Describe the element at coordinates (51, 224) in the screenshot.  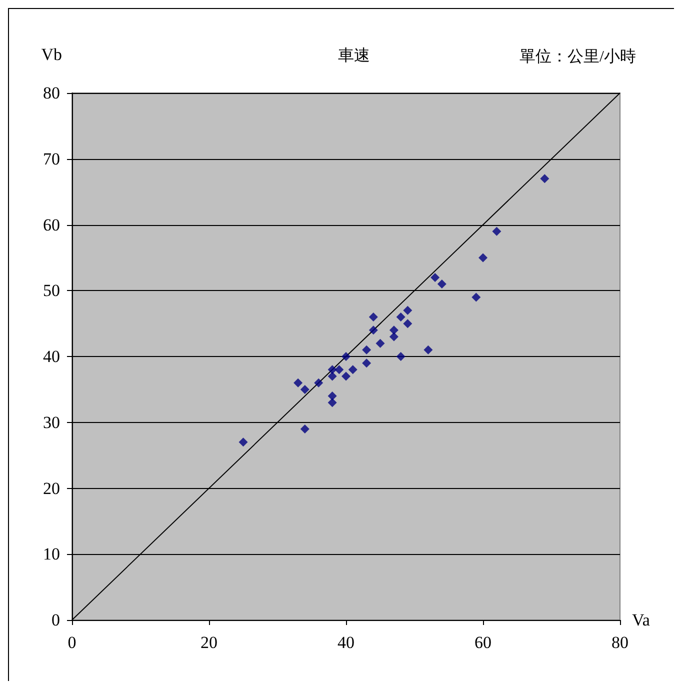
I see `y-tick-label: 60` at that location.